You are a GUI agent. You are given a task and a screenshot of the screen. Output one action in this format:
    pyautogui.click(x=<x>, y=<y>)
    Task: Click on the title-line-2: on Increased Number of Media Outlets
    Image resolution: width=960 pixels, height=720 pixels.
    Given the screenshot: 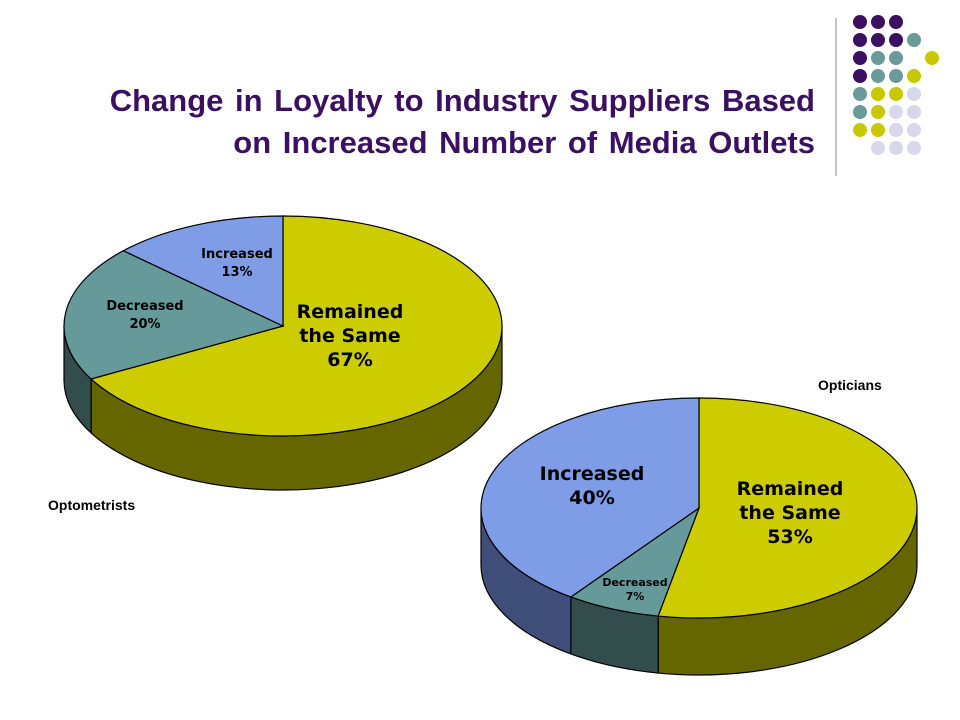 What is the action you would take?
    pyautogui.click(x=524, y=142)
    